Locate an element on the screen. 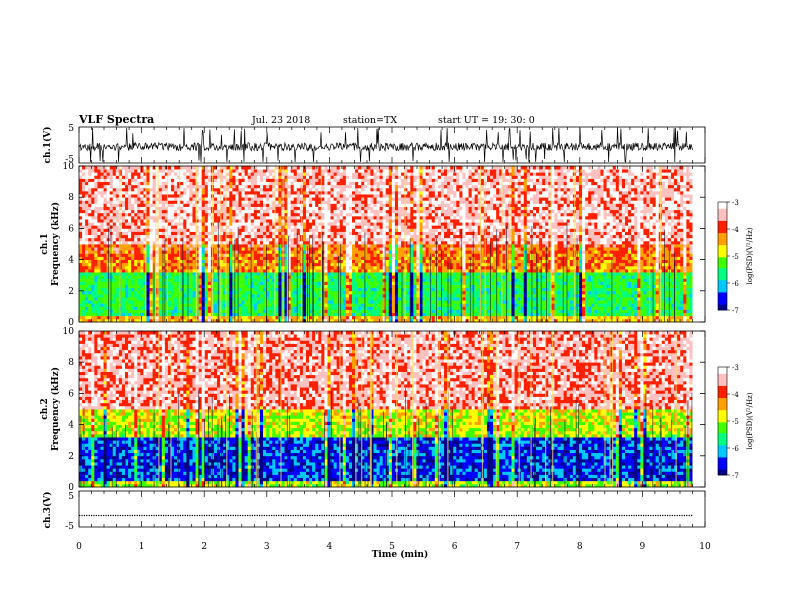 Image resolution: width=792 pixels, height=612 pixels. time-tick-label: 3 is located at coordinates (267, 547).